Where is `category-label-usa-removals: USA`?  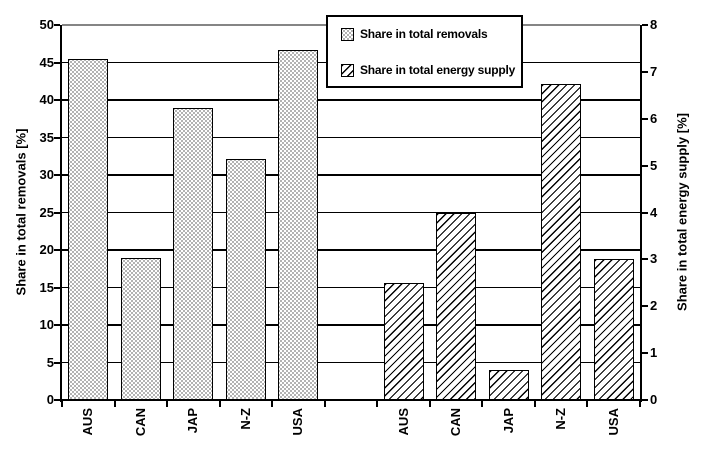 category-label-usa-removals: USA is located at coordinates (298, 422).